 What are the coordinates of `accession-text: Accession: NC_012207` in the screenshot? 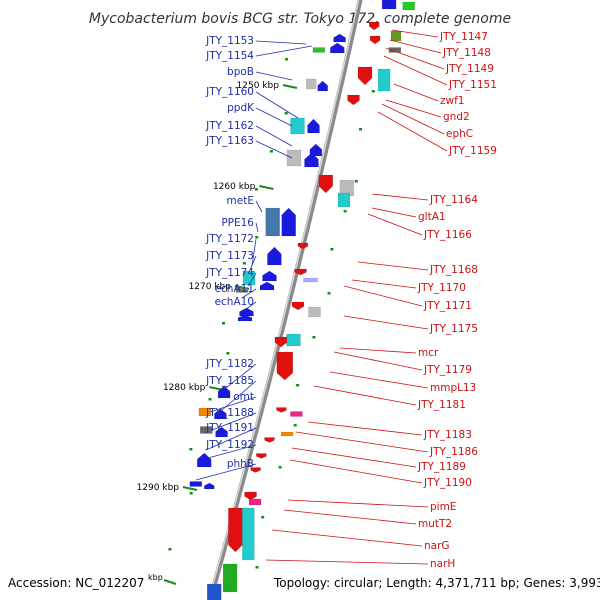 It's located at (76, 583).